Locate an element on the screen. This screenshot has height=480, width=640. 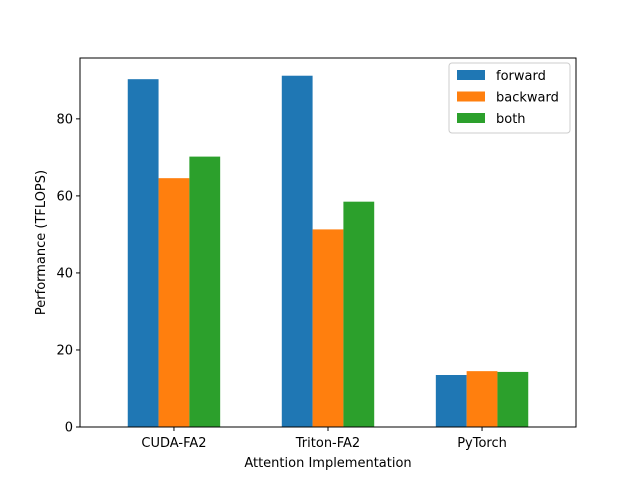
bar-both-triton-fa2 is located at coordinates (359, 314).